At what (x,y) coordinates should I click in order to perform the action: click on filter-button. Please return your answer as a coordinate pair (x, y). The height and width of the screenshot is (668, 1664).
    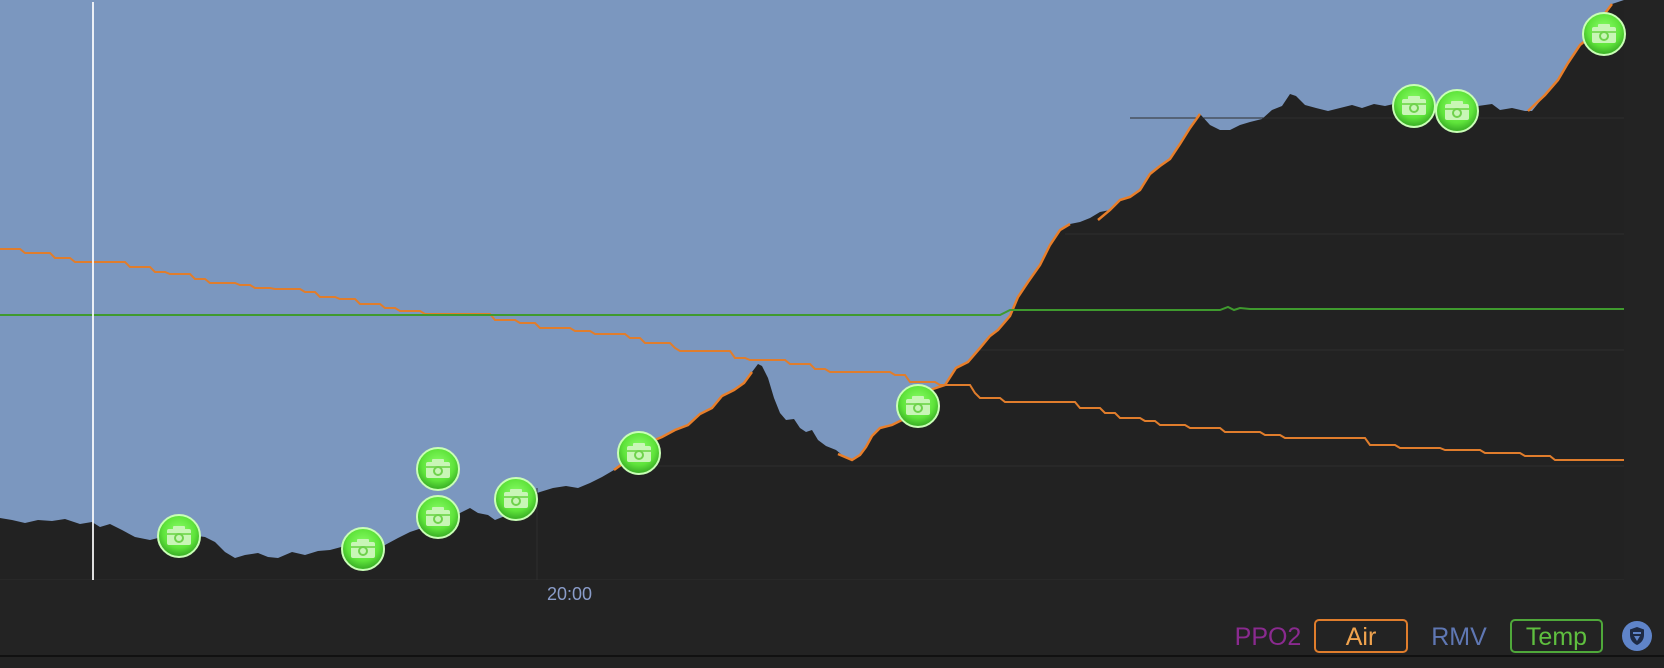
    Looking at the image, I should click on (1637, 636).